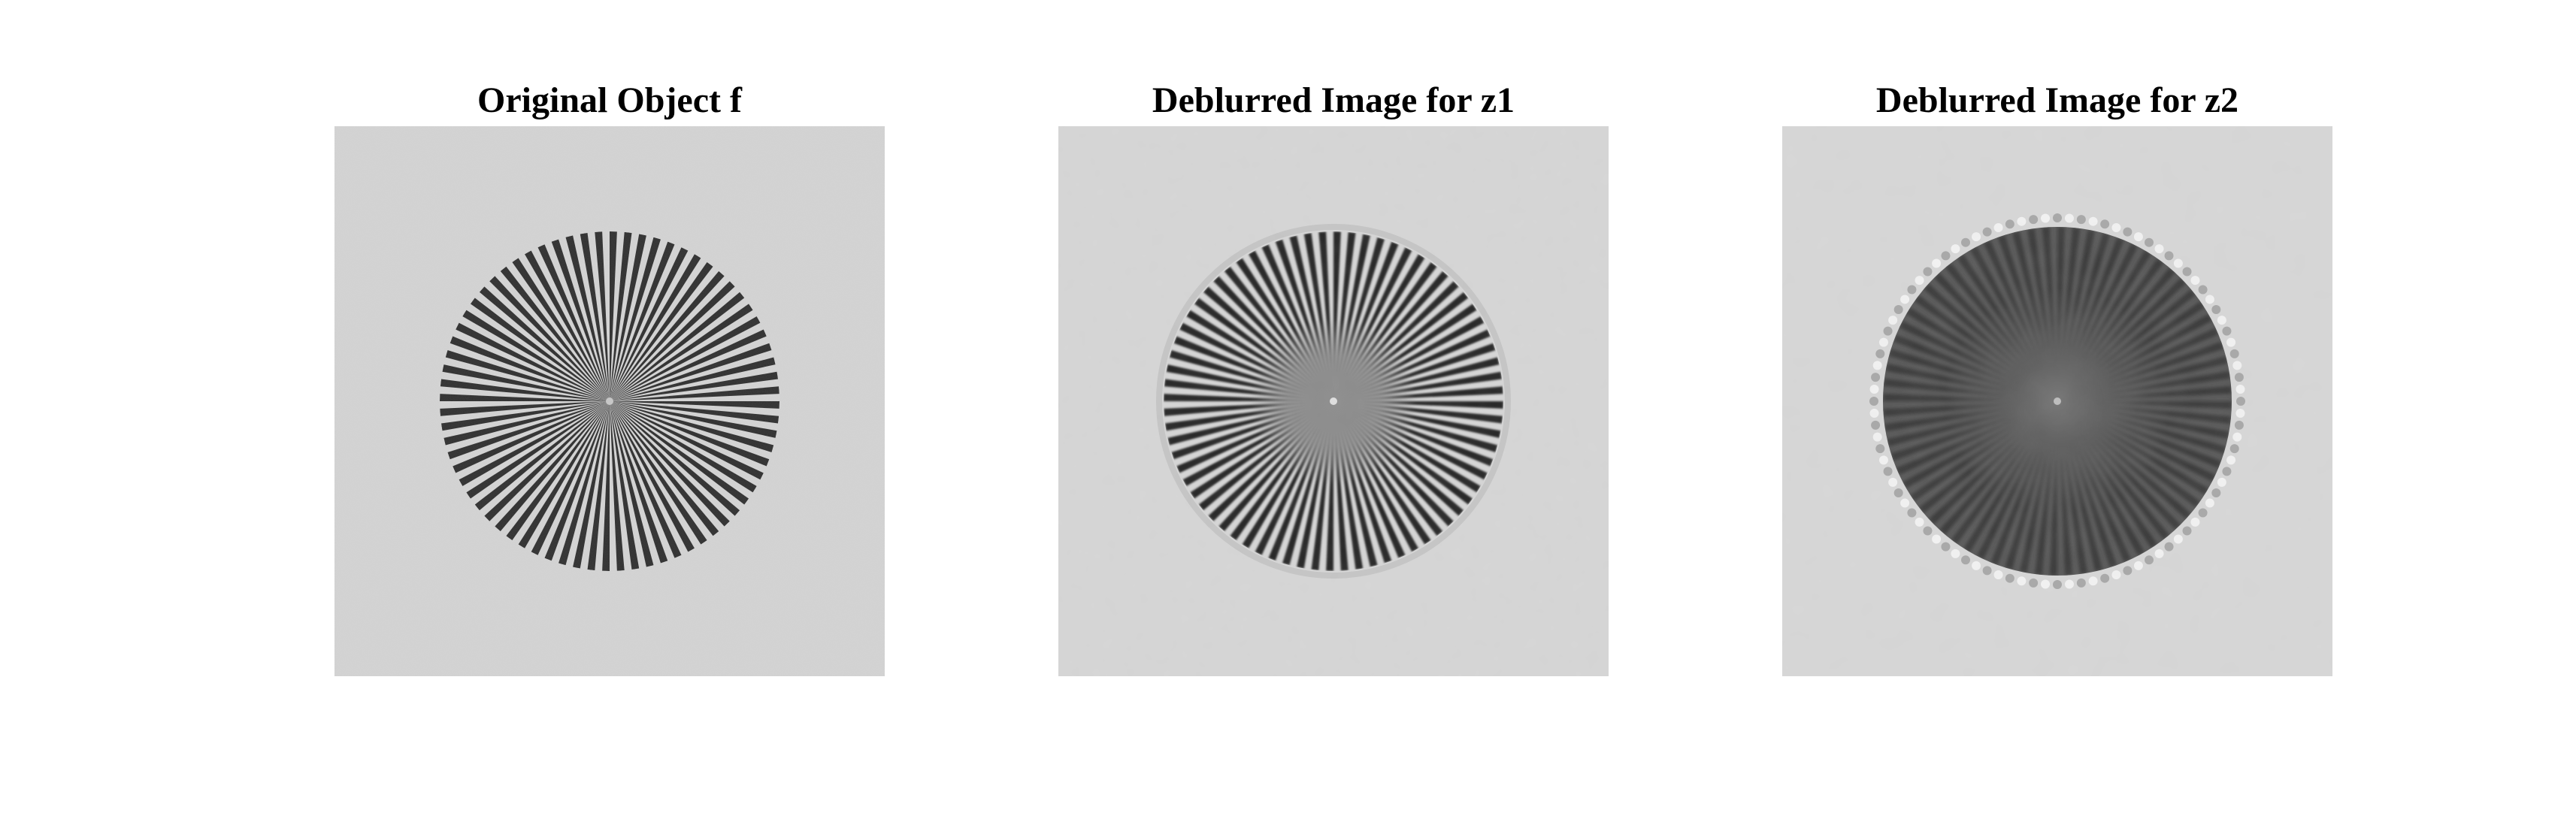 The image size is (2576, 831). Describe the element at coordinates (1333, 100) in the screenshot. I see `panel-title: Deblurred Image for z1` at that location.